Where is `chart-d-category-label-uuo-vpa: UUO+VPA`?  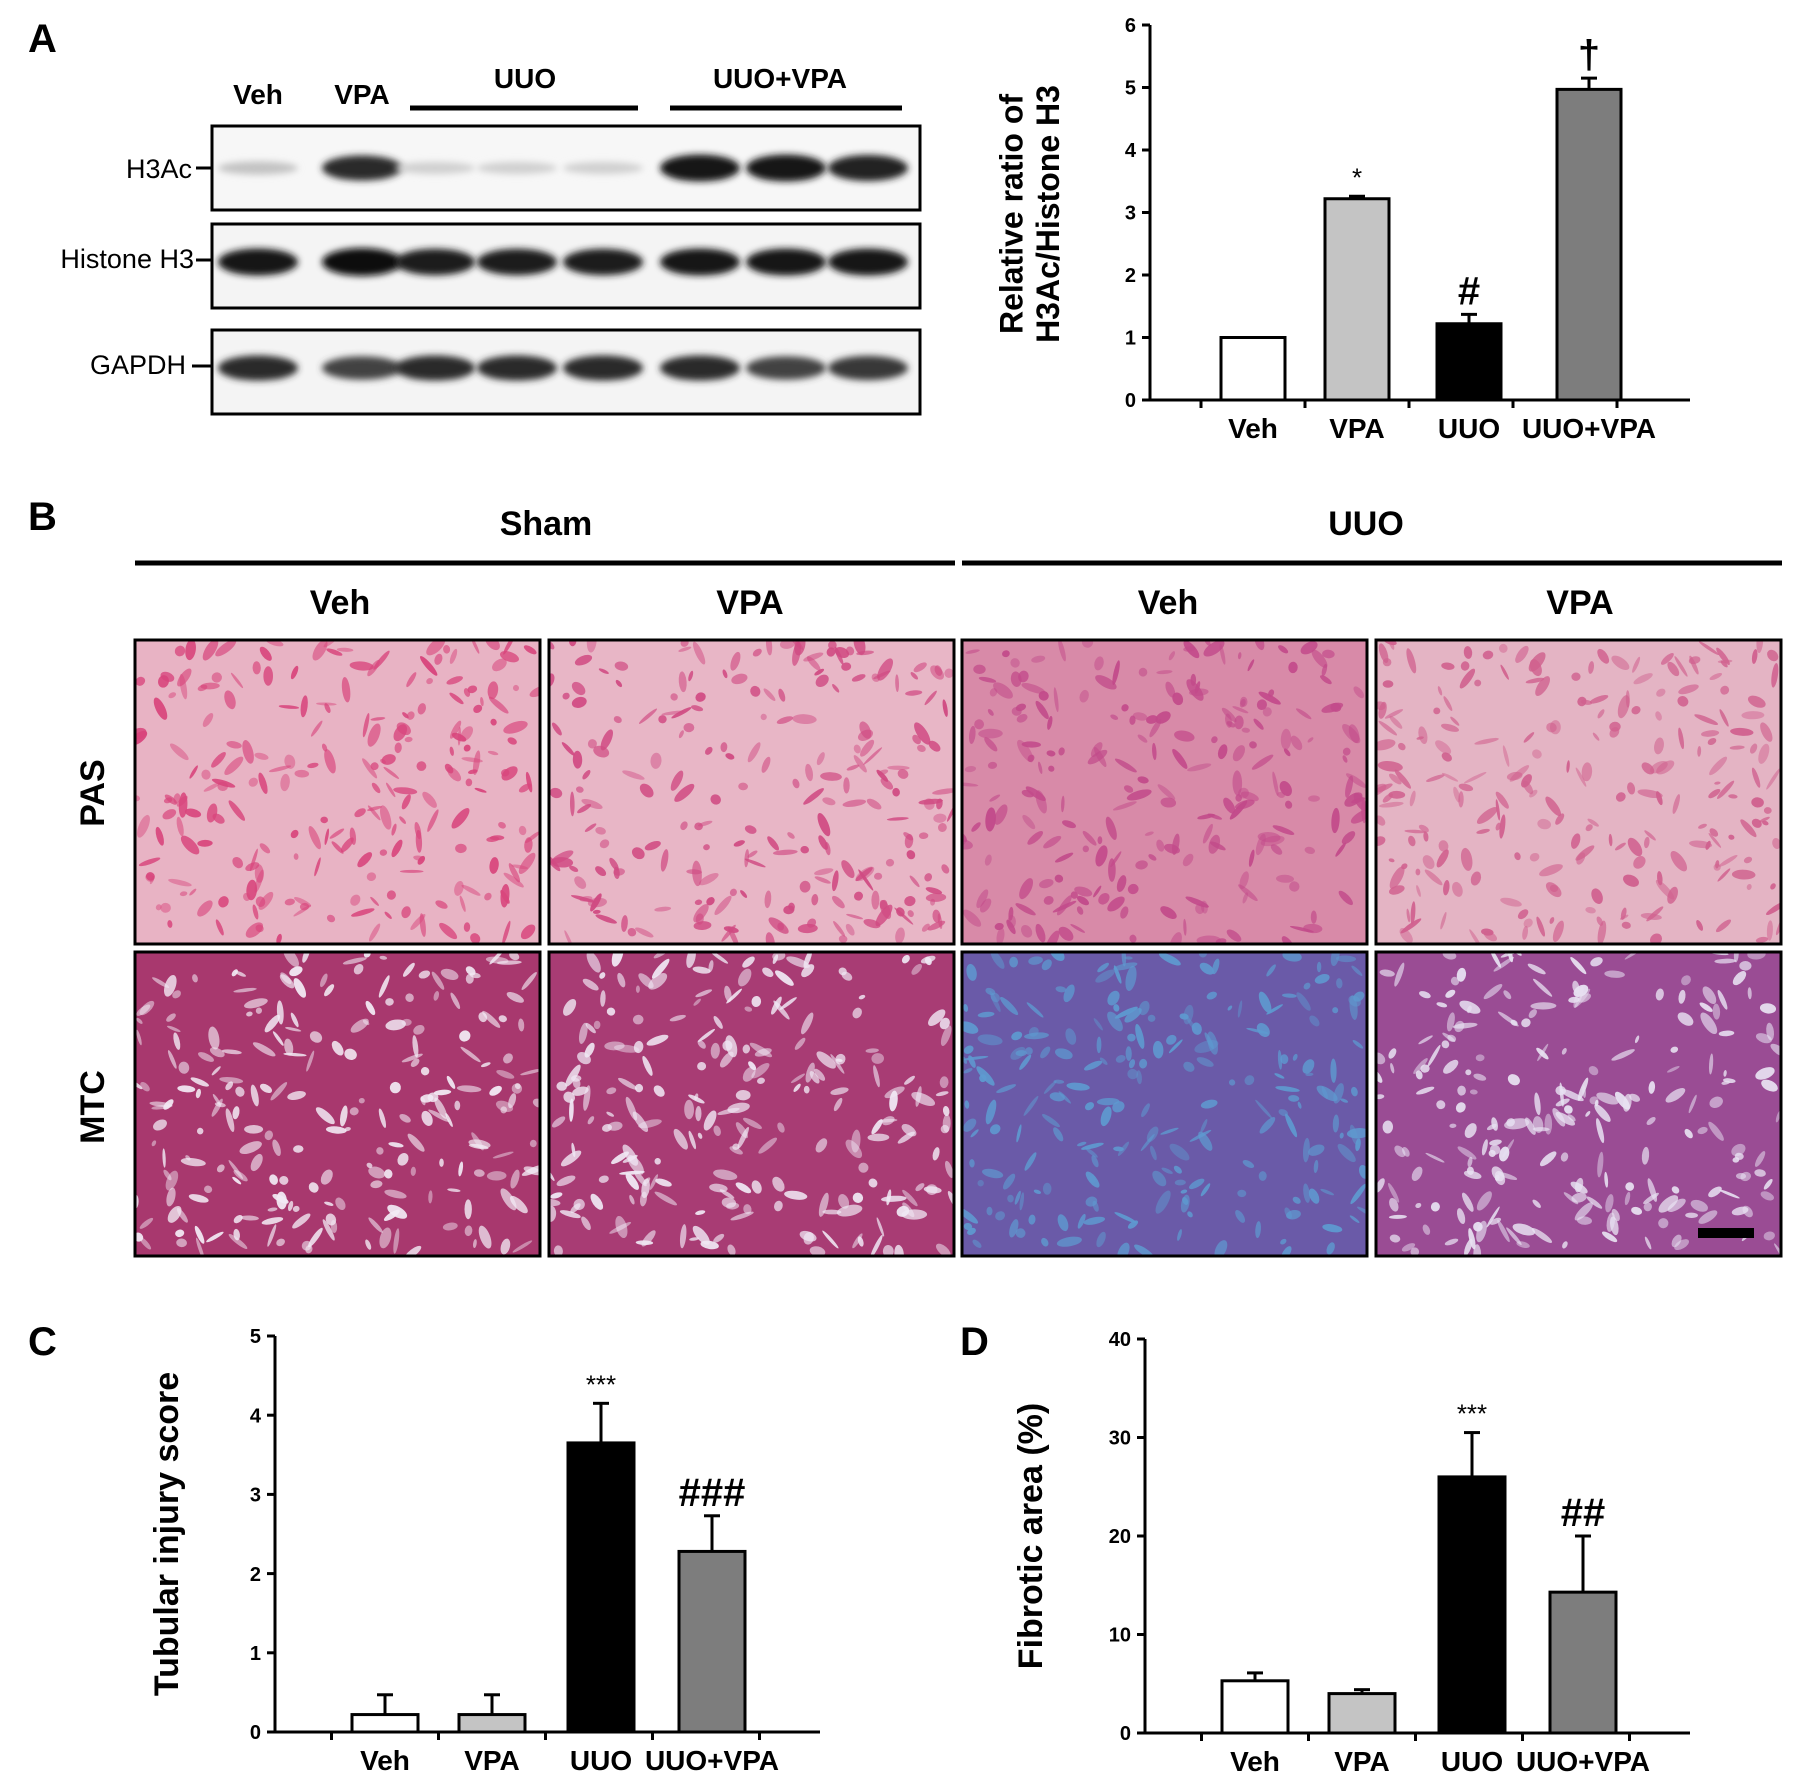
chart-d-category-label-uuo-vpa: UUO+VPA is located at coordinates (1583, 1761).